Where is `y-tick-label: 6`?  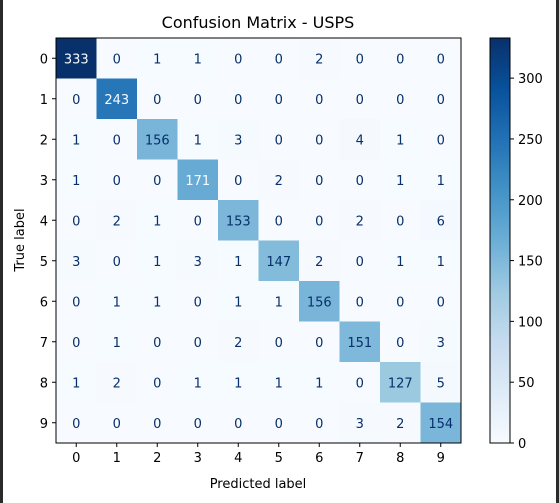
y-tick-label: 6 is located at coordinates (44, 302).